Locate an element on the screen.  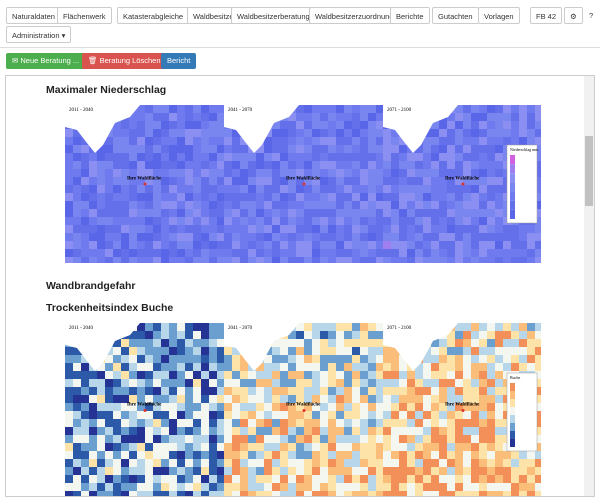
menu-button: Waldbesitzerzuordnung is located at coordinates (354, 15).